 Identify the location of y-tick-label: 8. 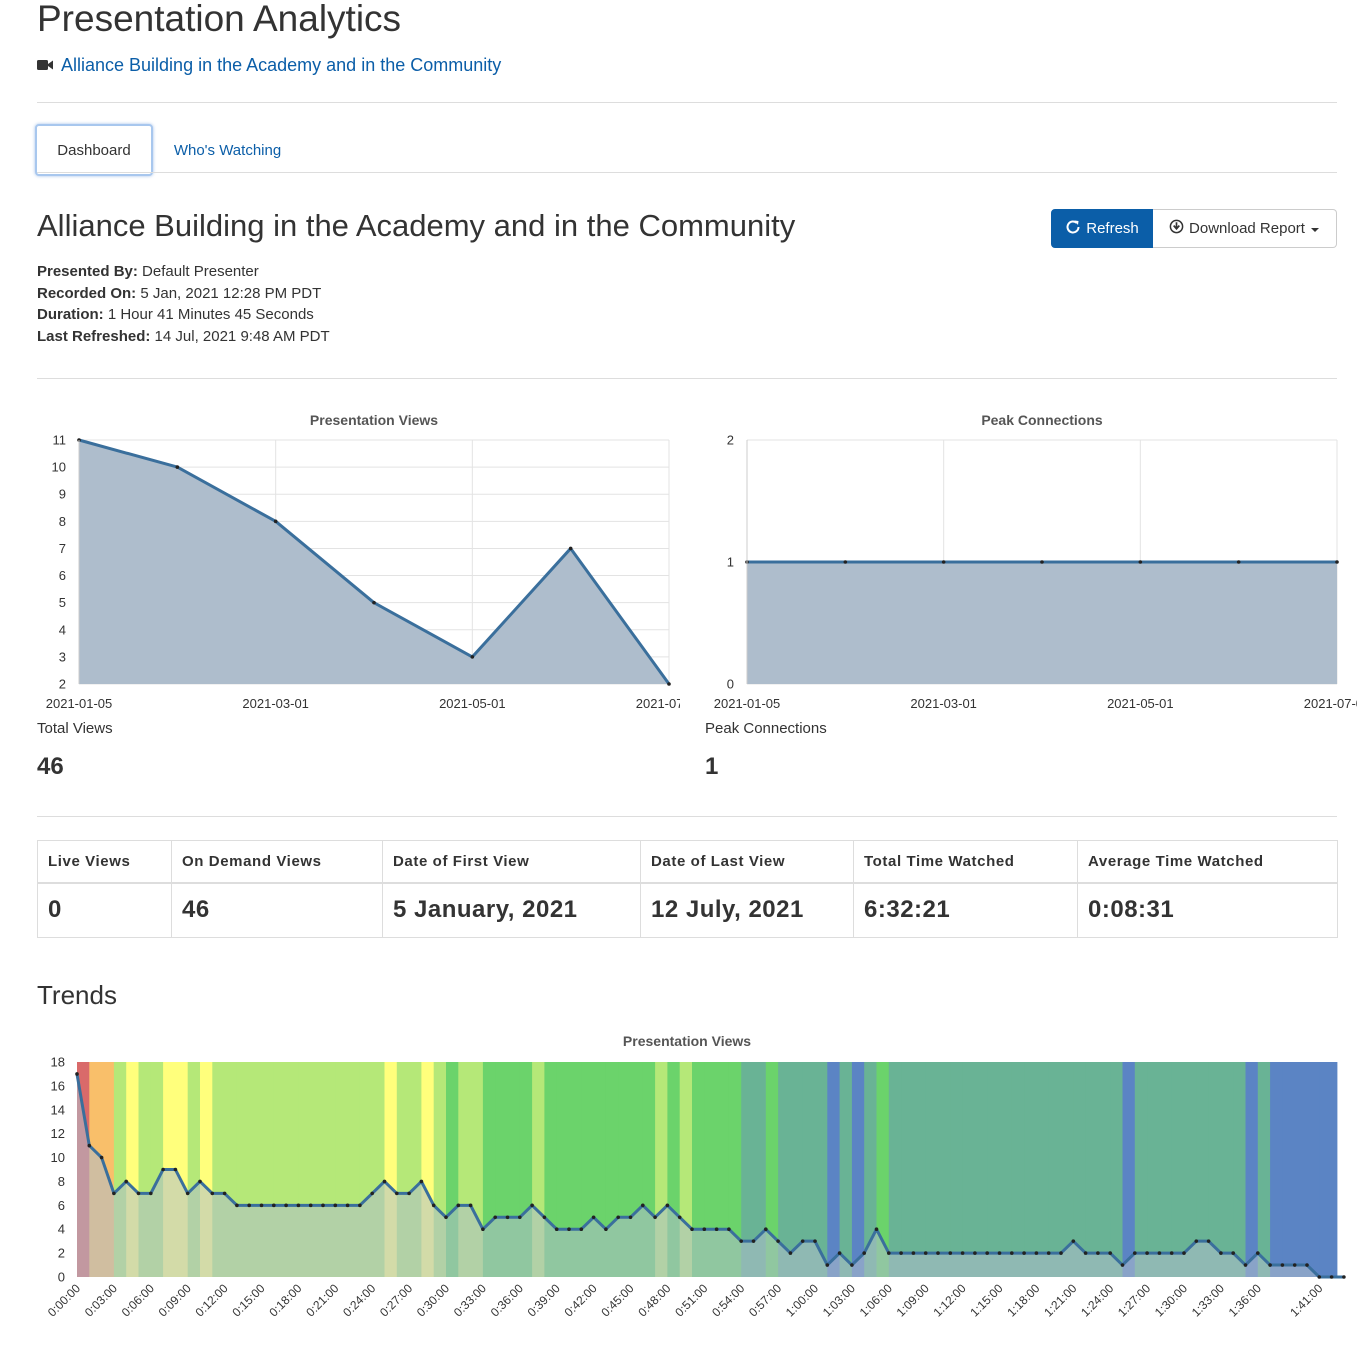
(62, 521).